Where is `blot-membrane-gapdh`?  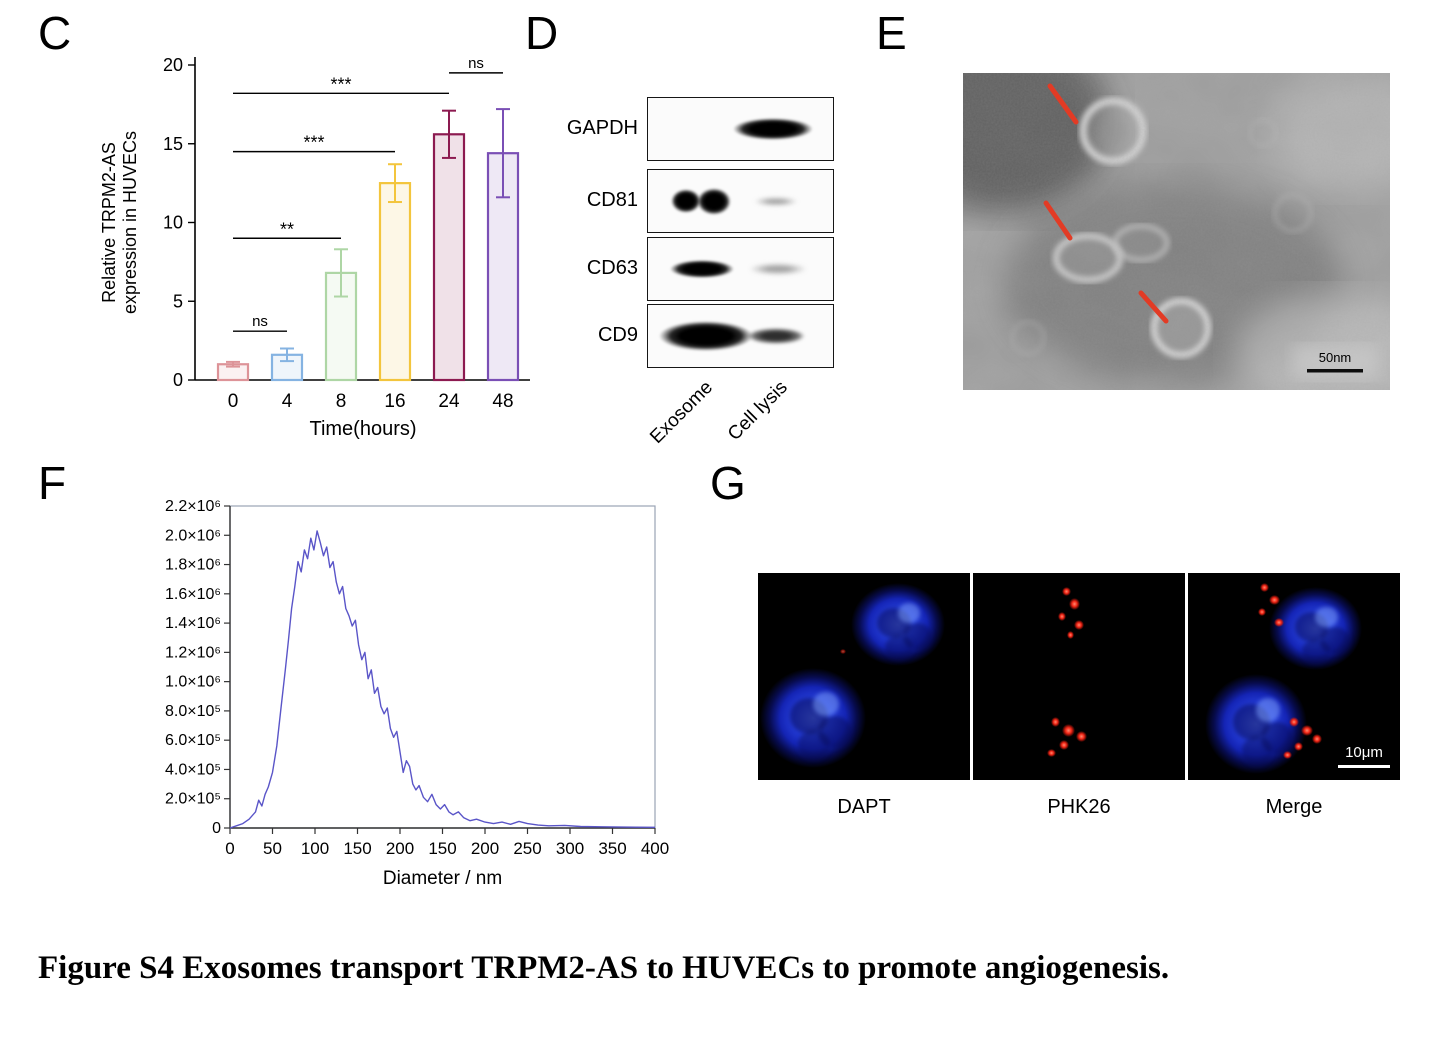
blot-membrane-gapdh is located at coordinates (740, 129).